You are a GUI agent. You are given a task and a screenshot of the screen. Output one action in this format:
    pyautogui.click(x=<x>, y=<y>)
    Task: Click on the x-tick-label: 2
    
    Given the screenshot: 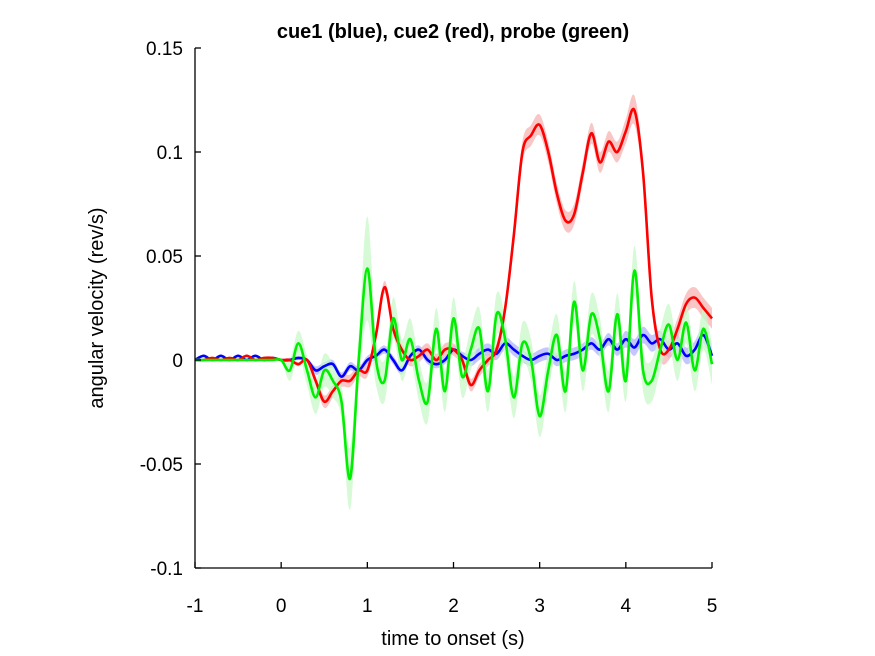 What is the action you would take?
    pyautogui.click(x=453, y=606)
    